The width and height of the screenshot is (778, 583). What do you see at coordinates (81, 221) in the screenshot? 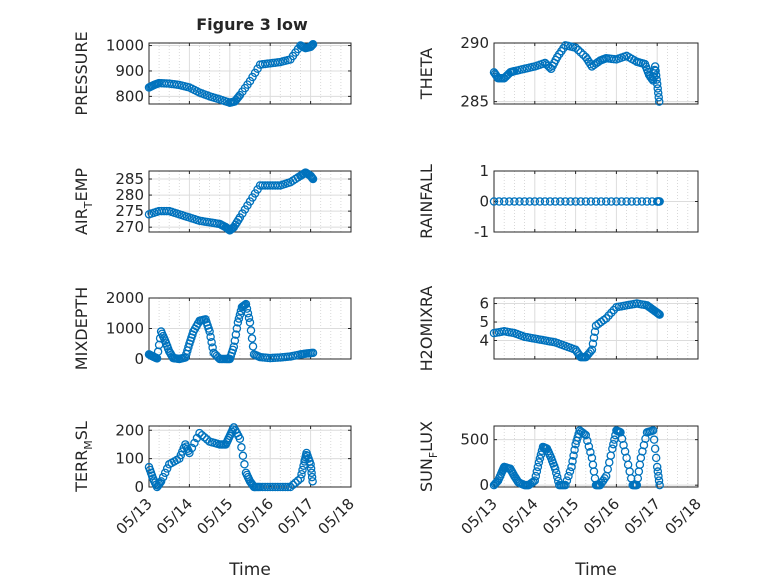
I see `y-axis-label-main: AIR` at bounding box center [81, 221].